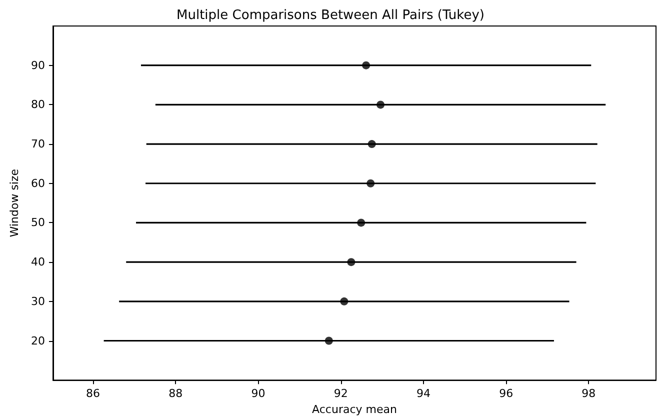  Describe the element at coordinates (38, 105) in the screenshot. I see `y-tick-label: 80` at that location.